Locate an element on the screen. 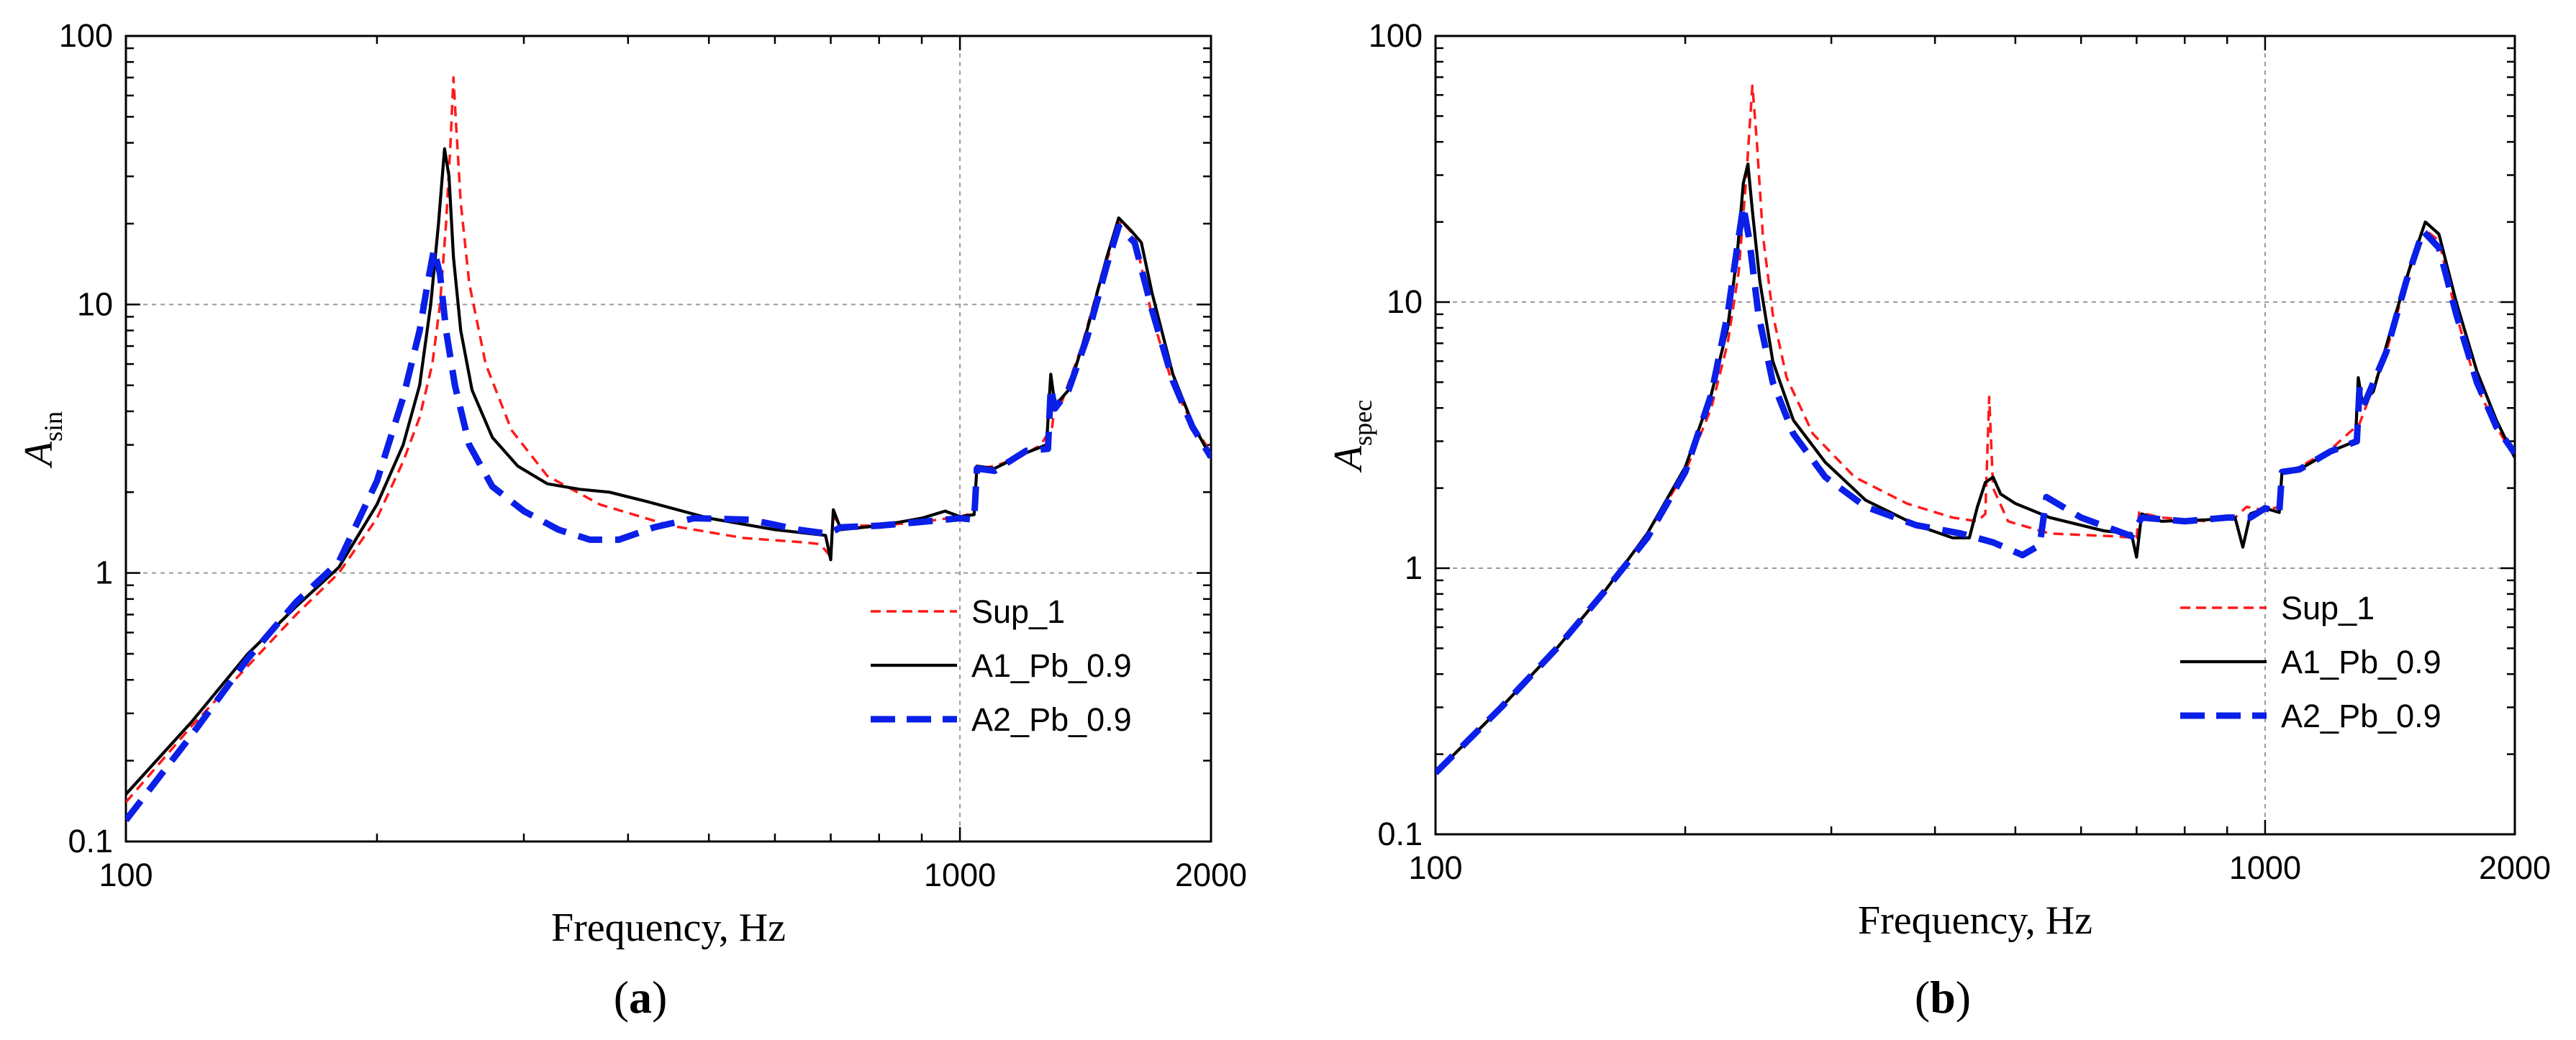 This screenshot has width=2576, height=1040. y-axis-title: Aspec is located at coordinates (1351, 436).